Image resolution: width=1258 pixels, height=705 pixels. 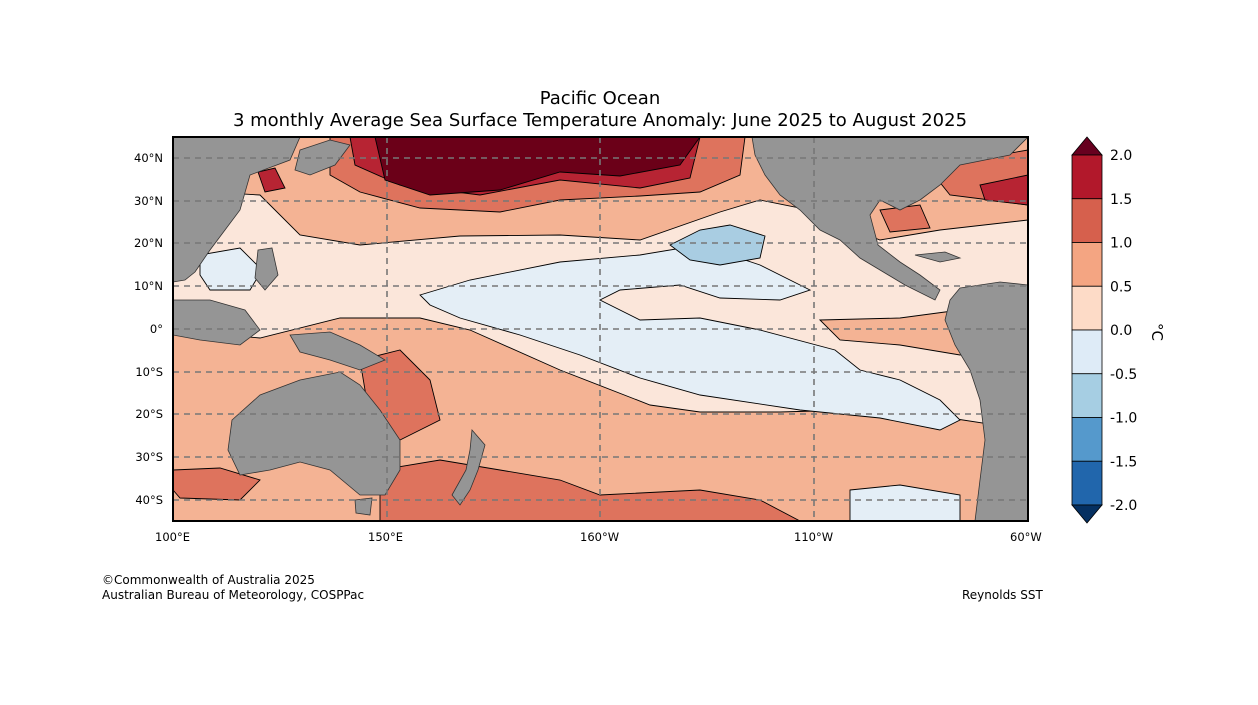 I want to click on south-america-landmass, so click(x=986, y=401).